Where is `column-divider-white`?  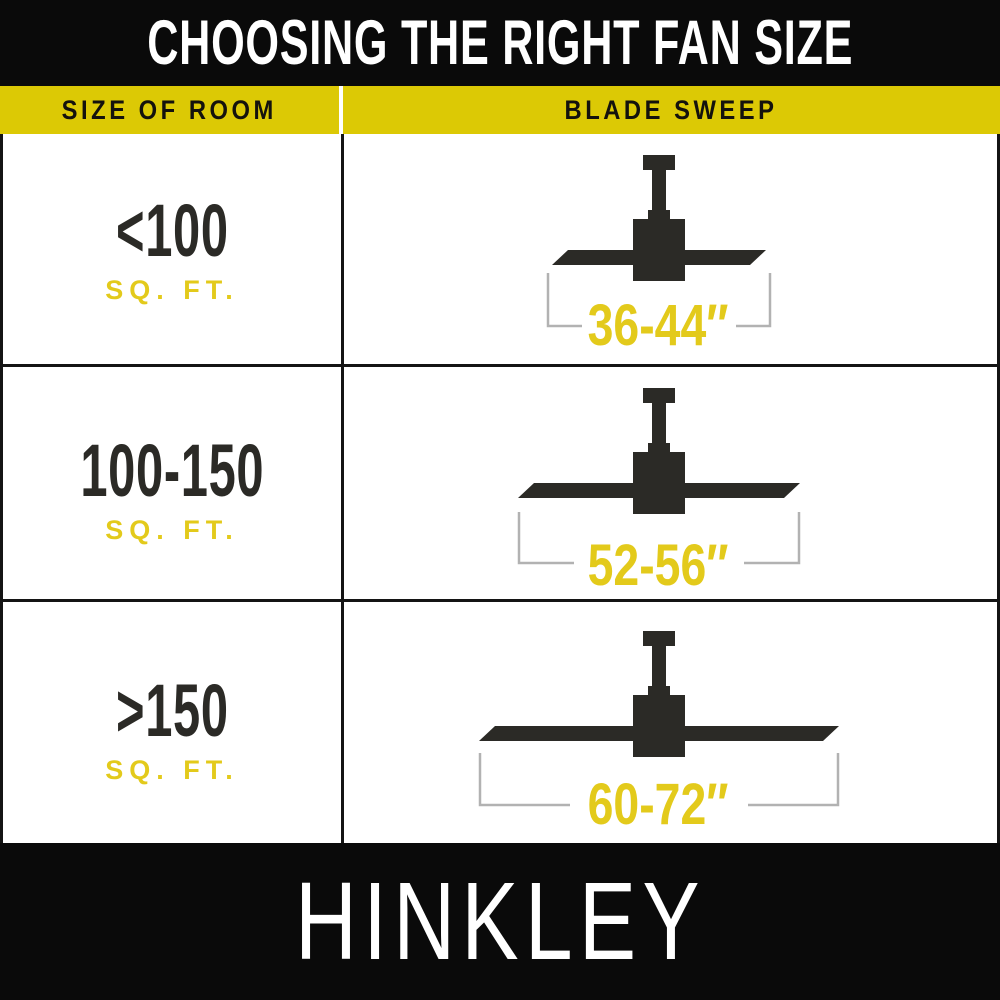
column-divider-white is located at coordinates (341, 110).